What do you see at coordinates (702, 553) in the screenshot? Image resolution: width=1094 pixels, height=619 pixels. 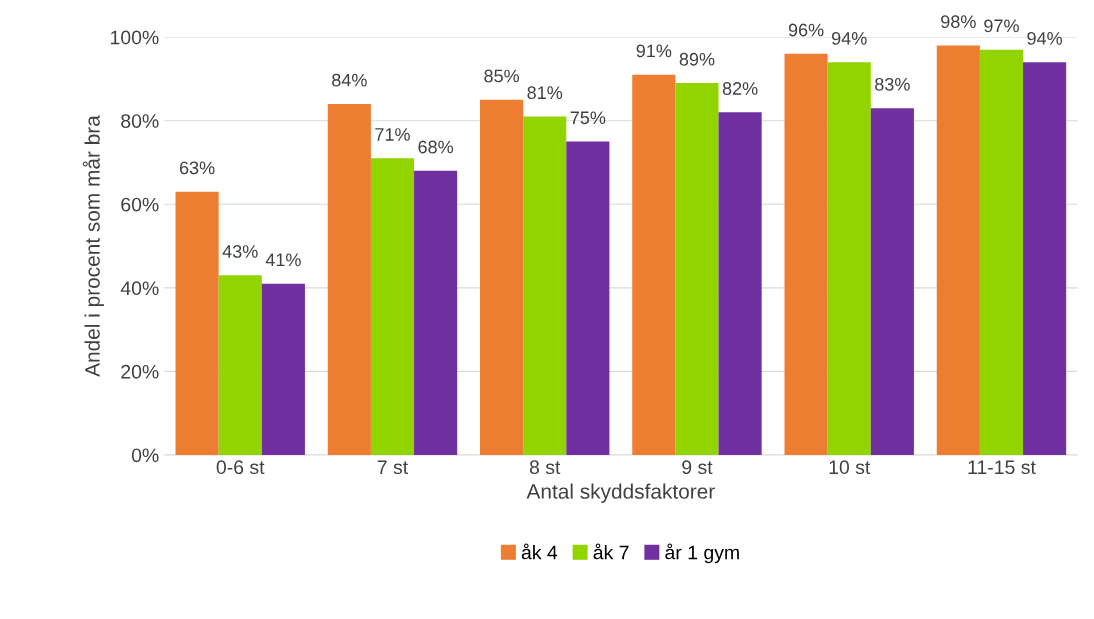 I see `legend-label: år 1 gym` at bounding box center [702, 553].